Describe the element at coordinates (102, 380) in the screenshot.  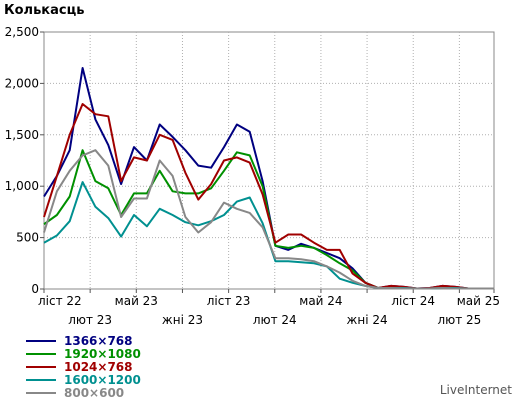
I see `legend-label: 1600×1200` at that location.